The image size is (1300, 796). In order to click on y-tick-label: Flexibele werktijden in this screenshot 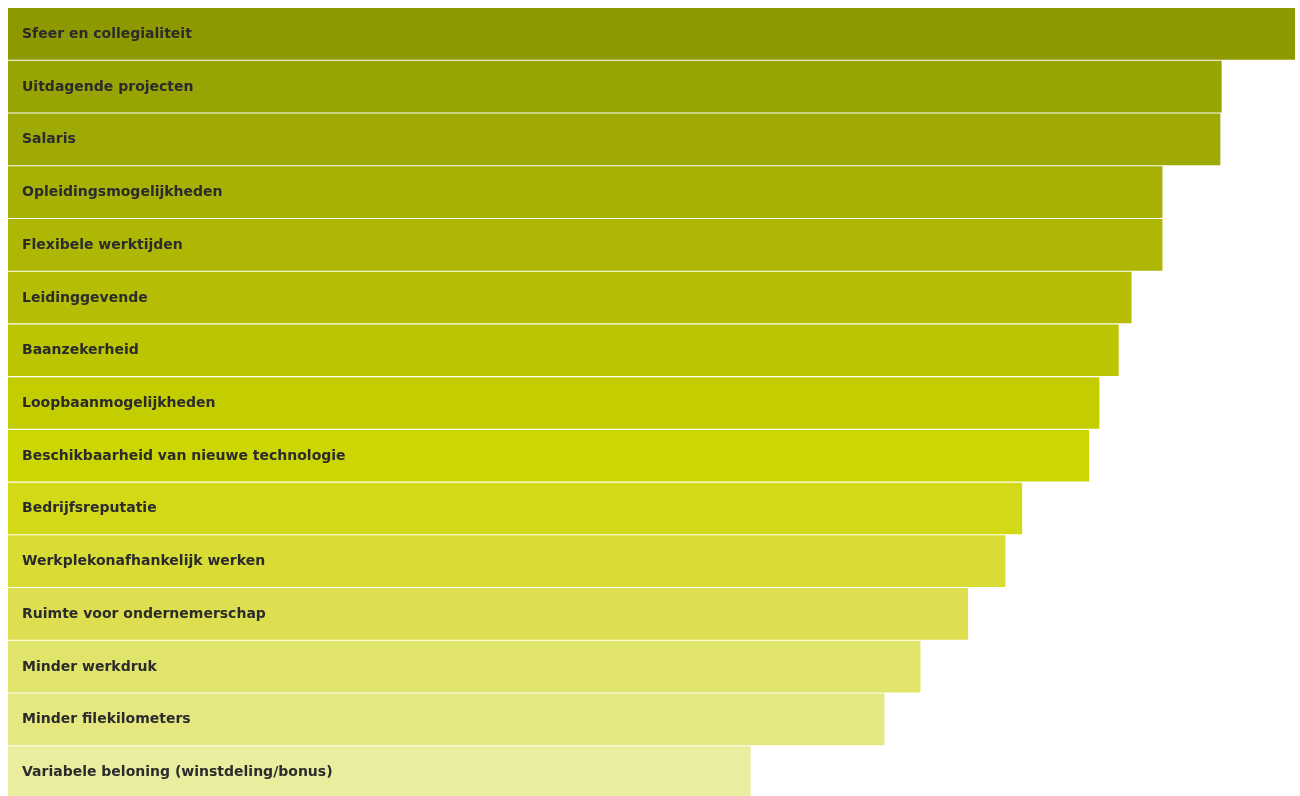, I will do `click(102, 243)`.